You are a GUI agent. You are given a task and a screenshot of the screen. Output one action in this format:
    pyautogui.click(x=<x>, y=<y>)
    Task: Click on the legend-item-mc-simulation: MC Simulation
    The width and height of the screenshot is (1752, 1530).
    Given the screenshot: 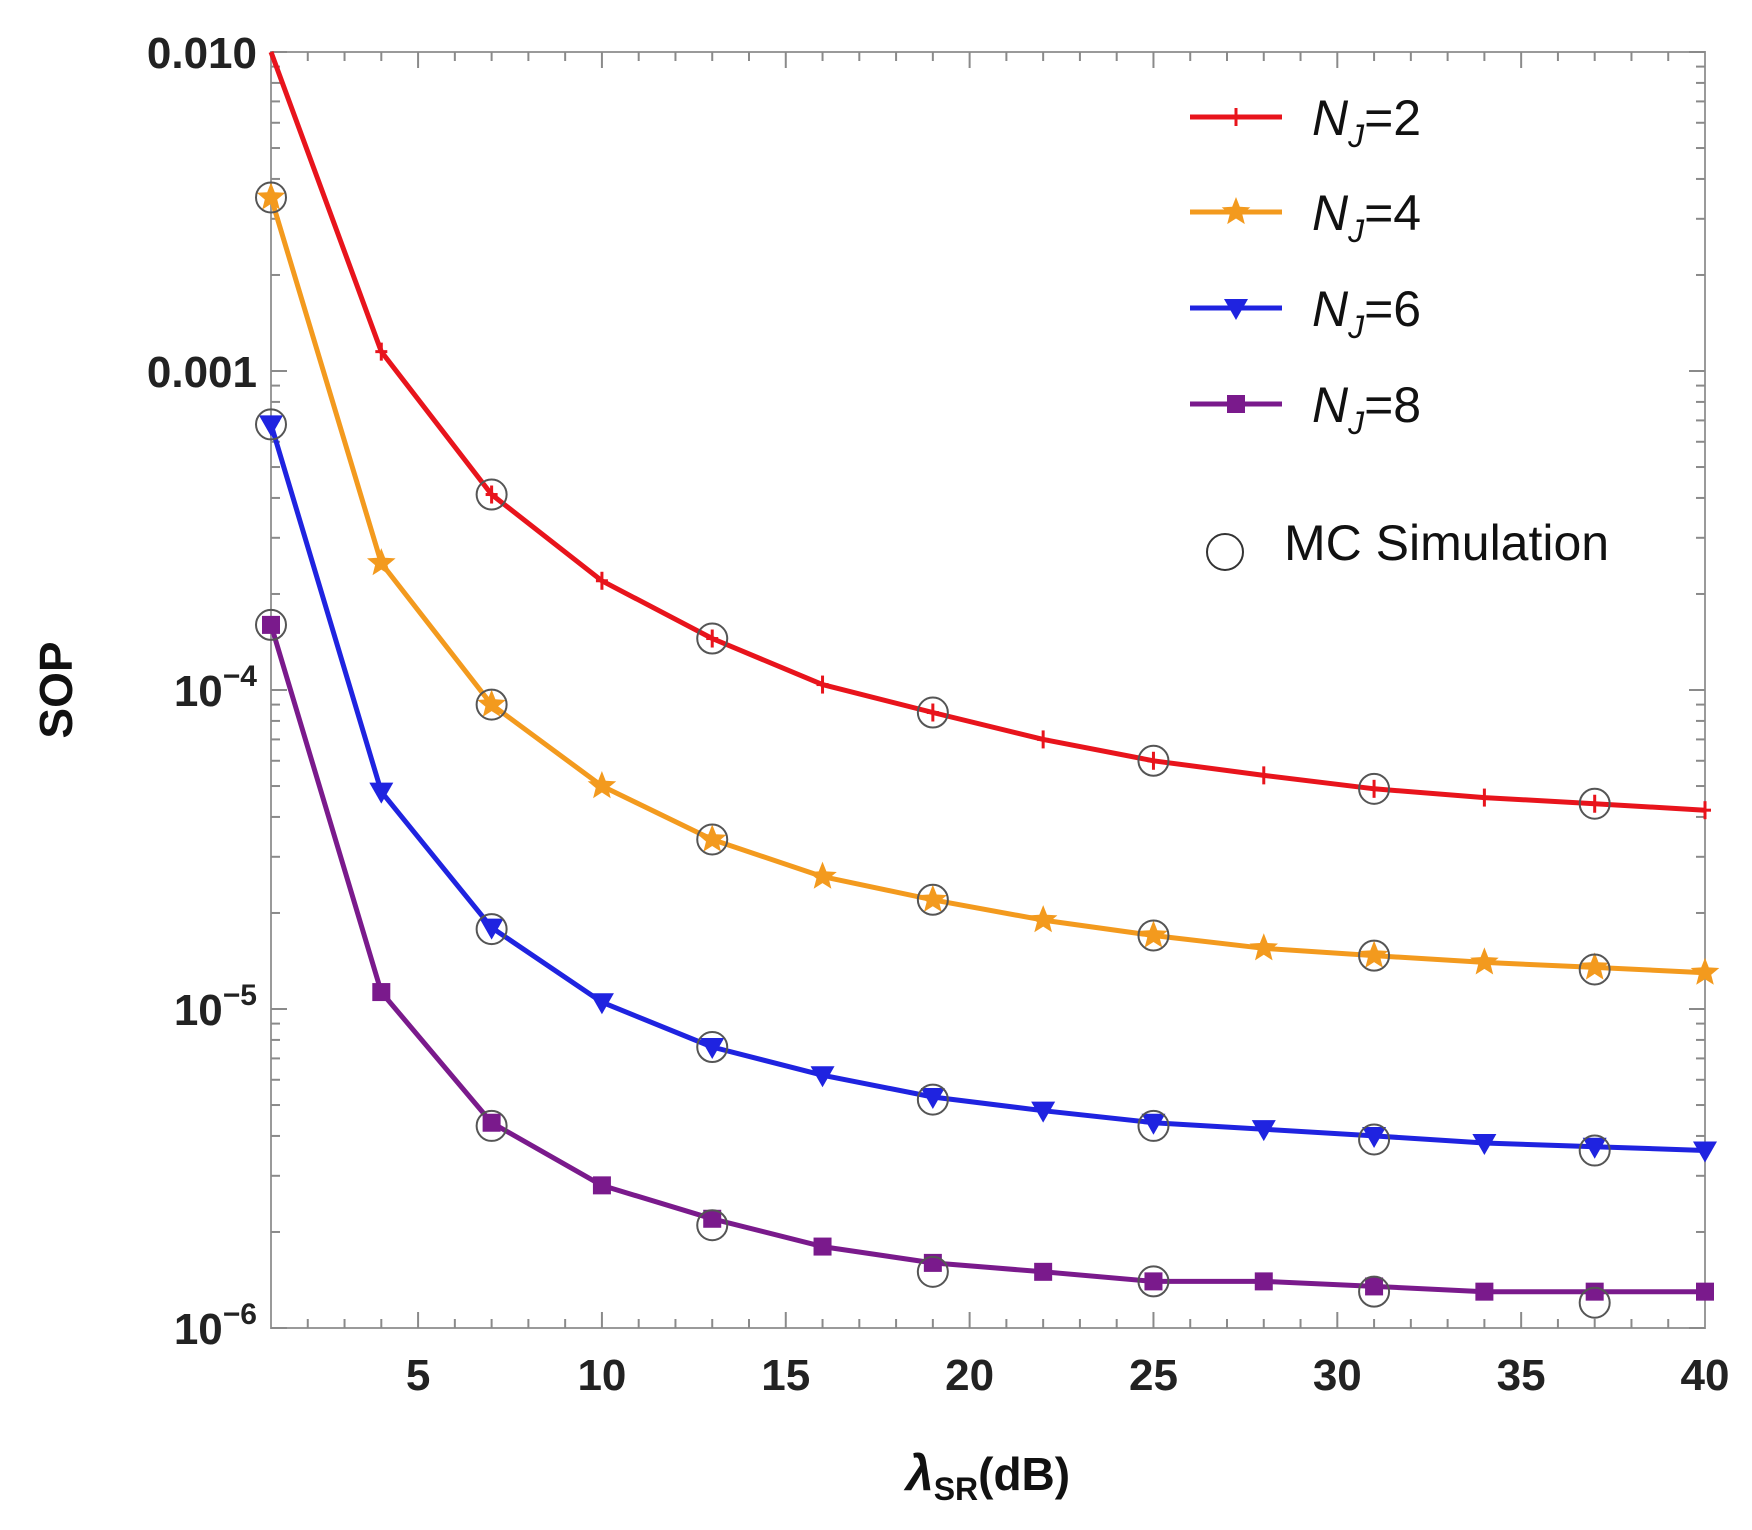 What is the action you would take?
    pyautogui.click(x=1407, y=543)
    